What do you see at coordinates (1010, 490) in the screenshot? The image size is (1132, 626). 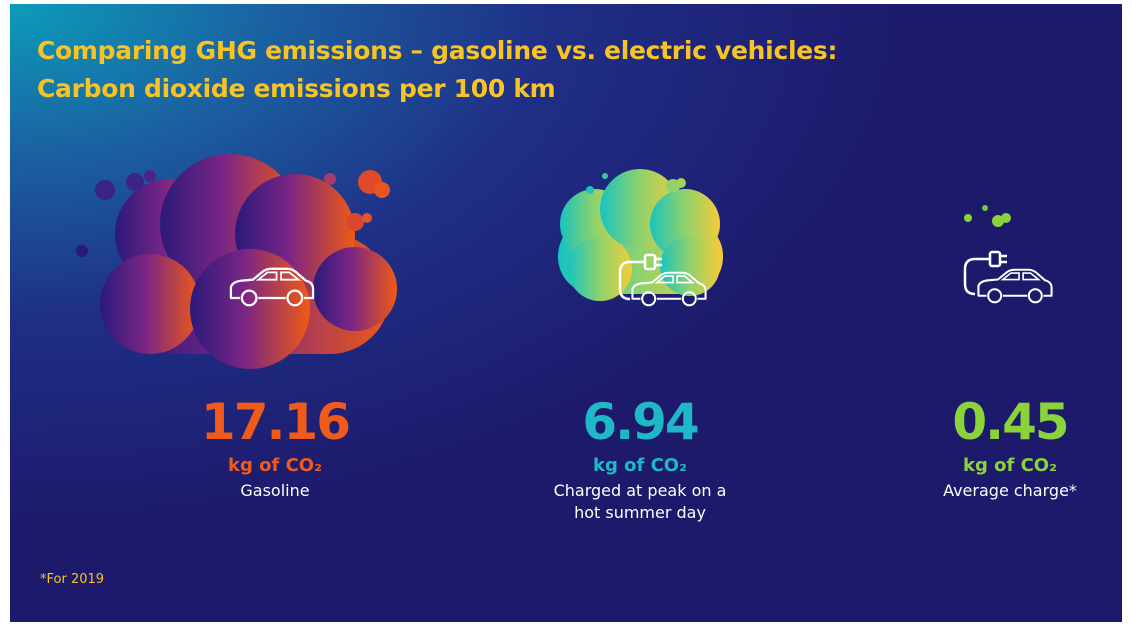 I see `stat-label: Average charge*` at bounding box center [1010, 490].